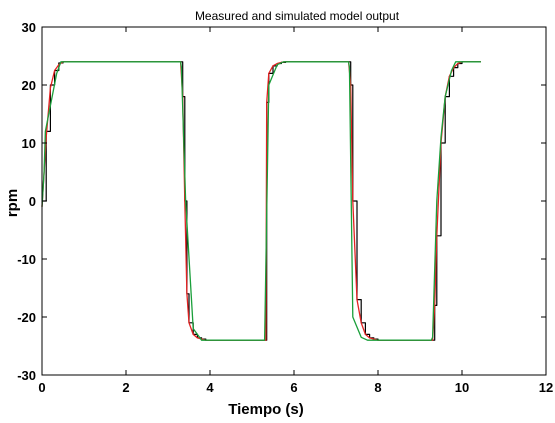 This screenshot has width=555, height=423. I want to click on x-axis-label: Tiempo (s), so click(266, 409).